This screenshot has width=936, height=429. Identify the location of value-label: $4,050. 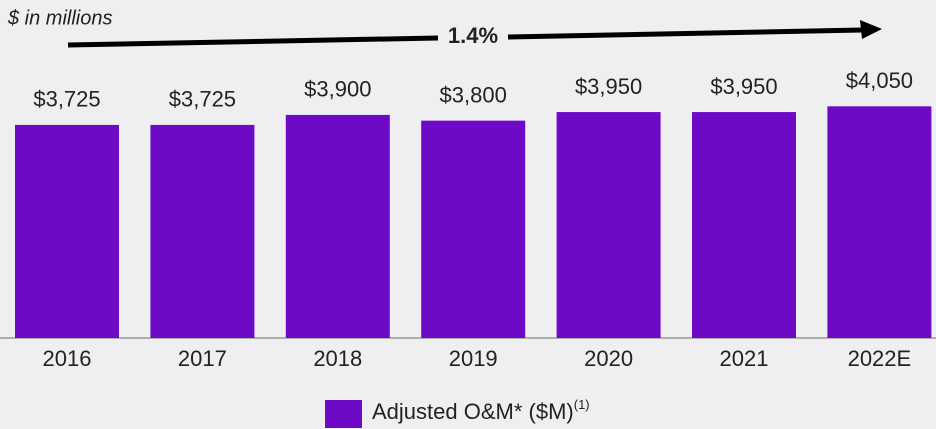
(879, 80).